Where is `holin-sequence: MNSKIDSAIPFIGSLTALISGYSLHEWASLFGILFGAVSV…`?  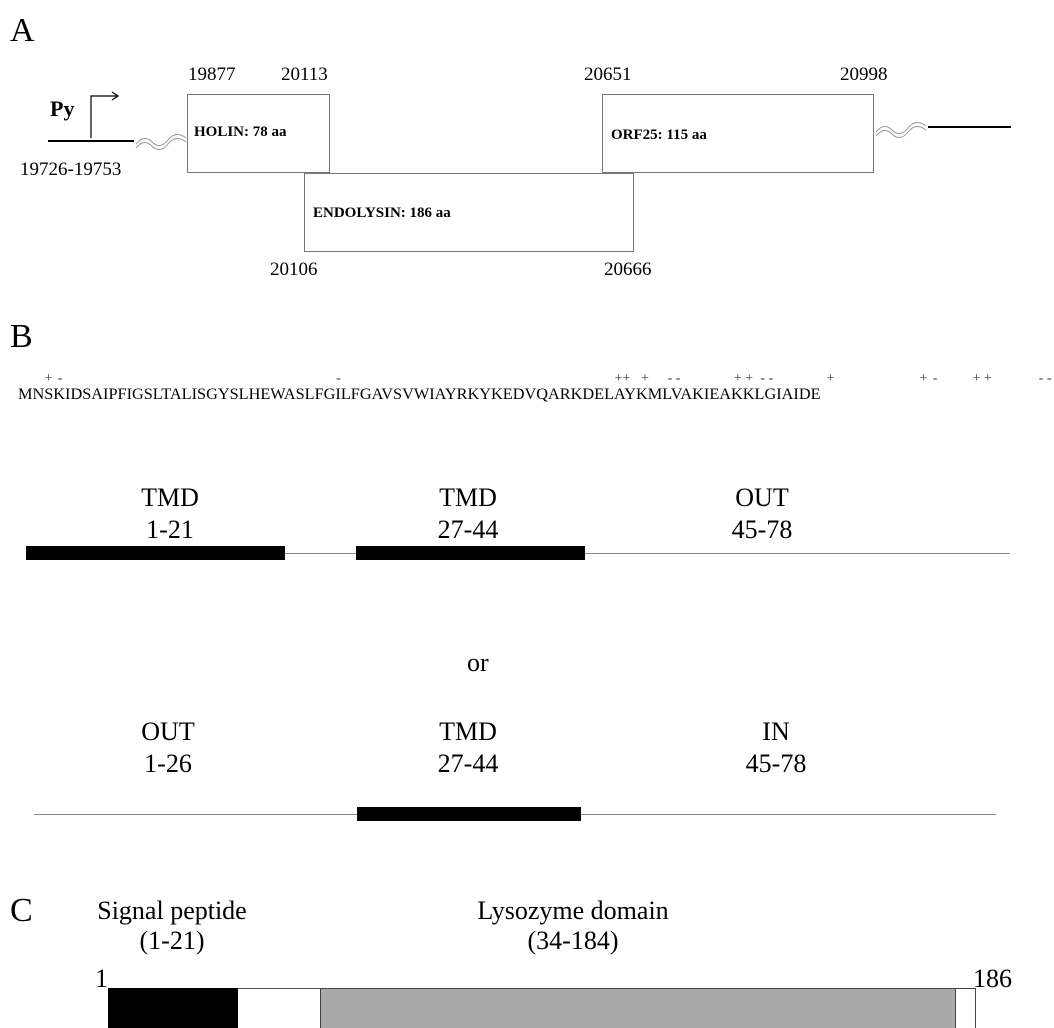 holin-sequence: MNSKIDSAIPFIGSLTALISGYSLHEWASLFGILFGAVSV… is located at coordinates (419, 393).